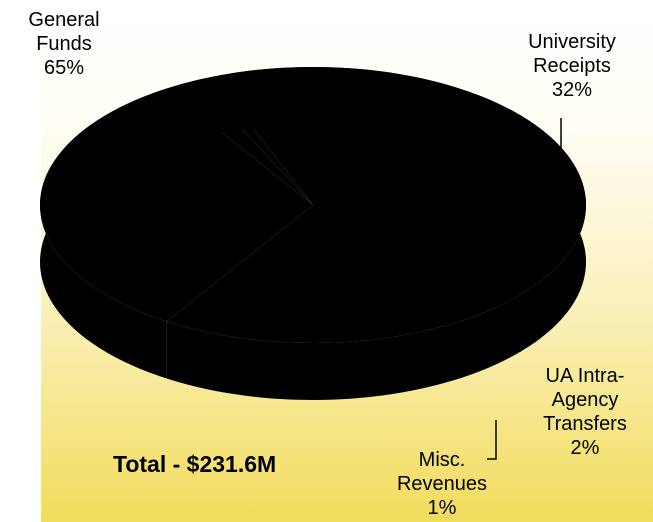  I want to click on pie-slice-misc-revenues, so click(254, 140).